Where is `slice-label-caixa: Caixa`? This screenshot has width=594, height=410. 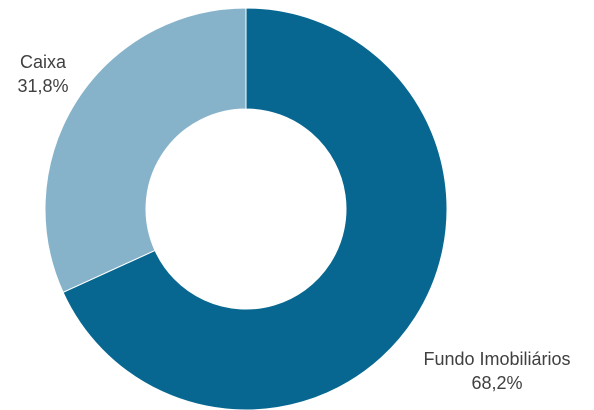 slice-label-caixa: Caixa is located at coordinates (43, 62).